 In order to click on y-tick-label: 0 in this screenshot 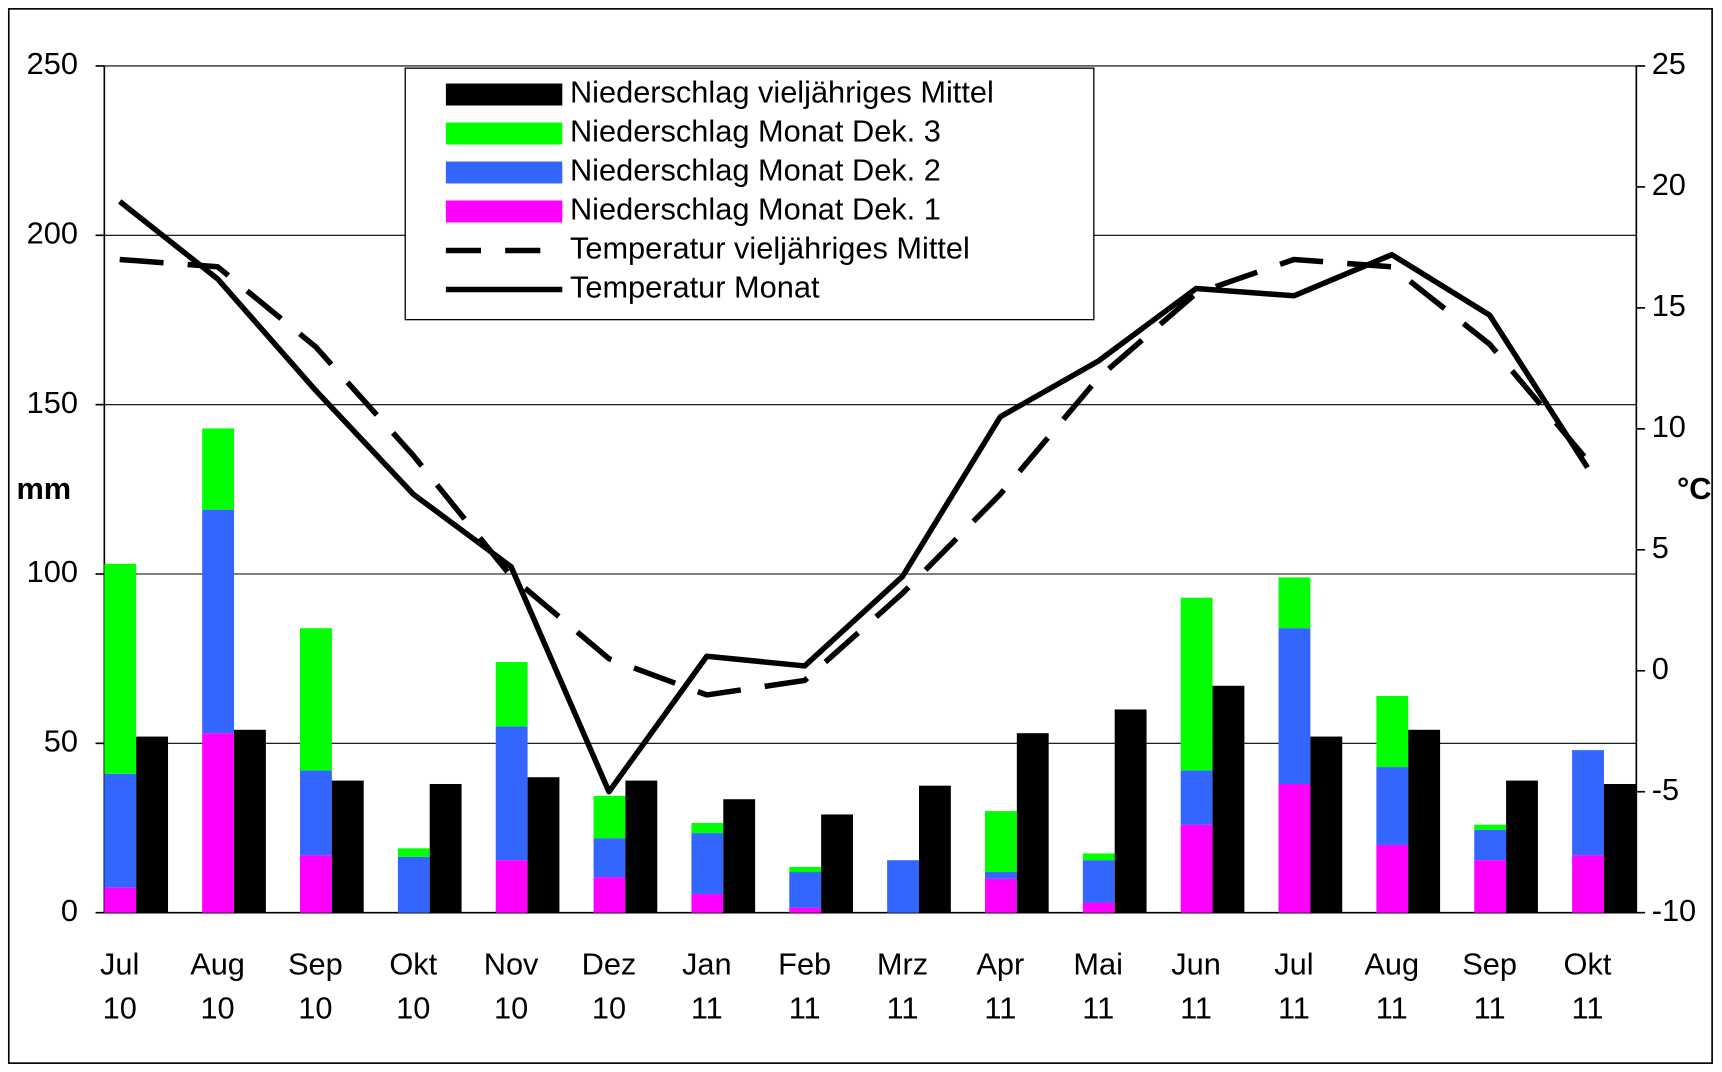, I will do `click(69, 910)`.